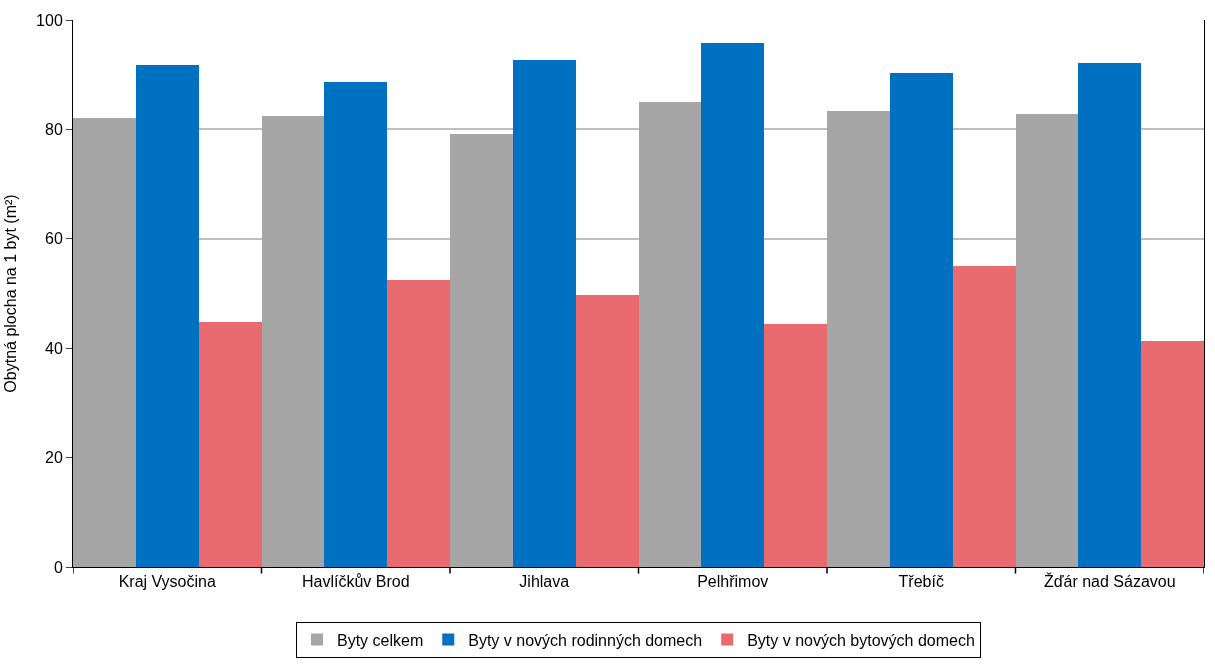 The height and width of the screenshot is (668, 1215). What do you see at coordinates (1109, 581) in the screenshot?
I see `x-tick-label: Žďár nad Sázavou` at bounding box center [1109, 581].